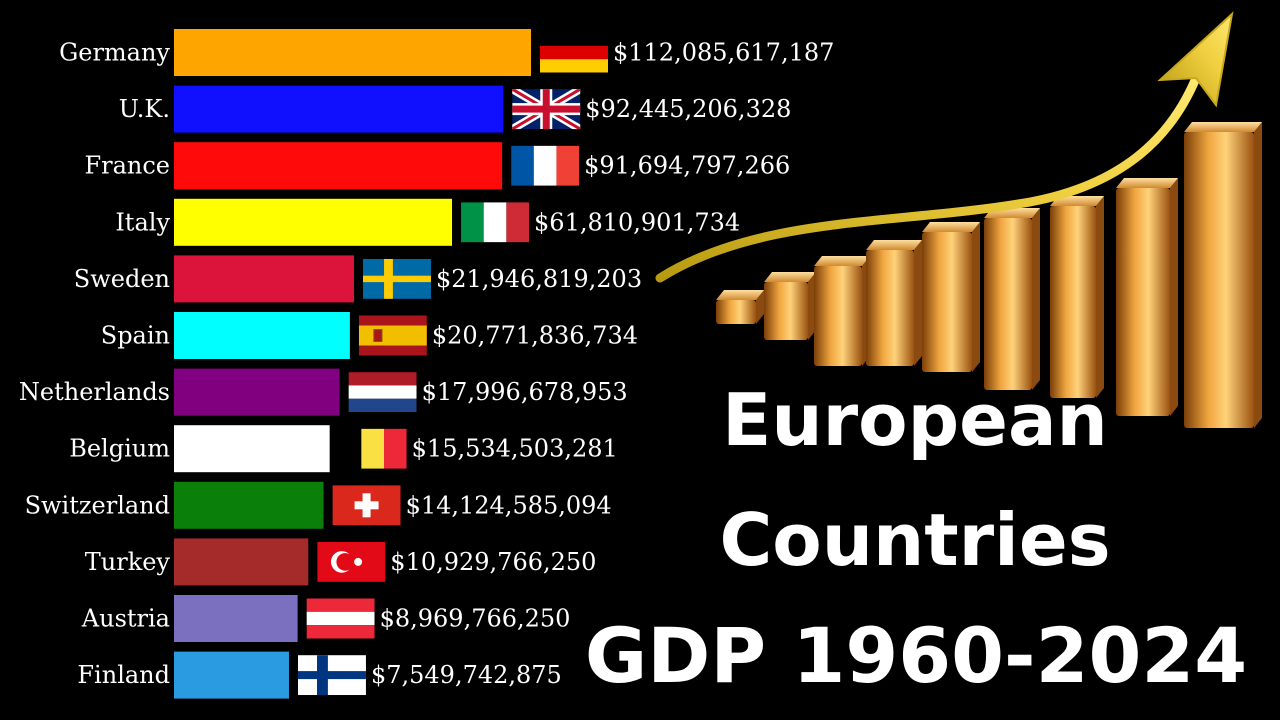 This screenshot has height=720, width=1280. What do you see at coordinates (637, 222) in the screenshot?
I see `value-label: $61,810,901,734` at bounding box center [637, 222].